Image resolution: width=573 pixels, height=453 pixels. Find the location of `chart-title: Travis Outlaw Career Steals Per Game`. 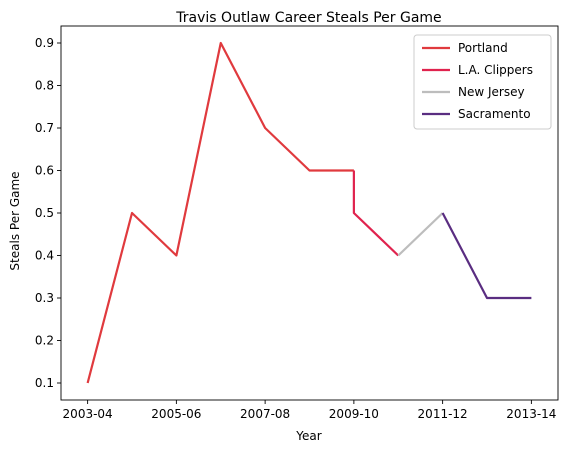

chart-title: Travis Outlaw Career Steals Per Game is located at coordinates (308, 18).